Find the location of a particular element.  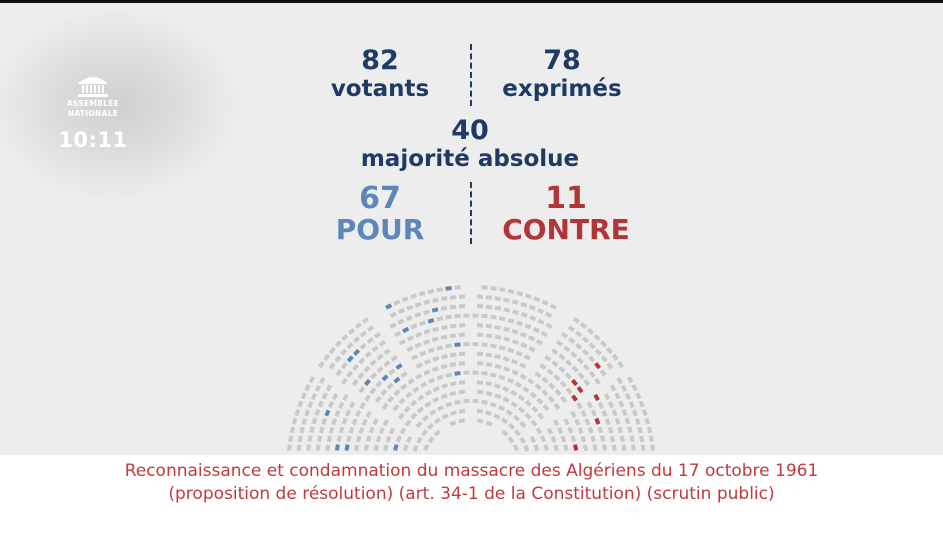

logo-line-1: ASSEMBLÉE is located at coordinates (93, 103).